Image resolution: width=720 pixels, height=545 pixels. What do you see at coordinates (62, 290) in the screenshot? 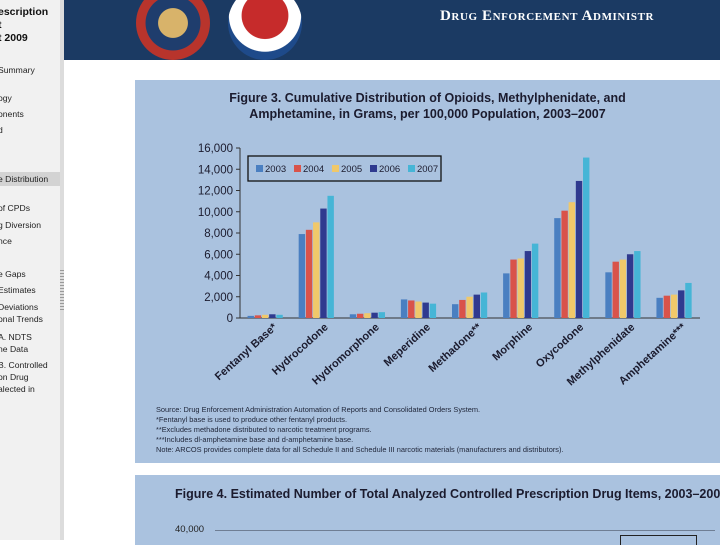
I see `splitter-grip-icon` at bounding box center [62, 290].